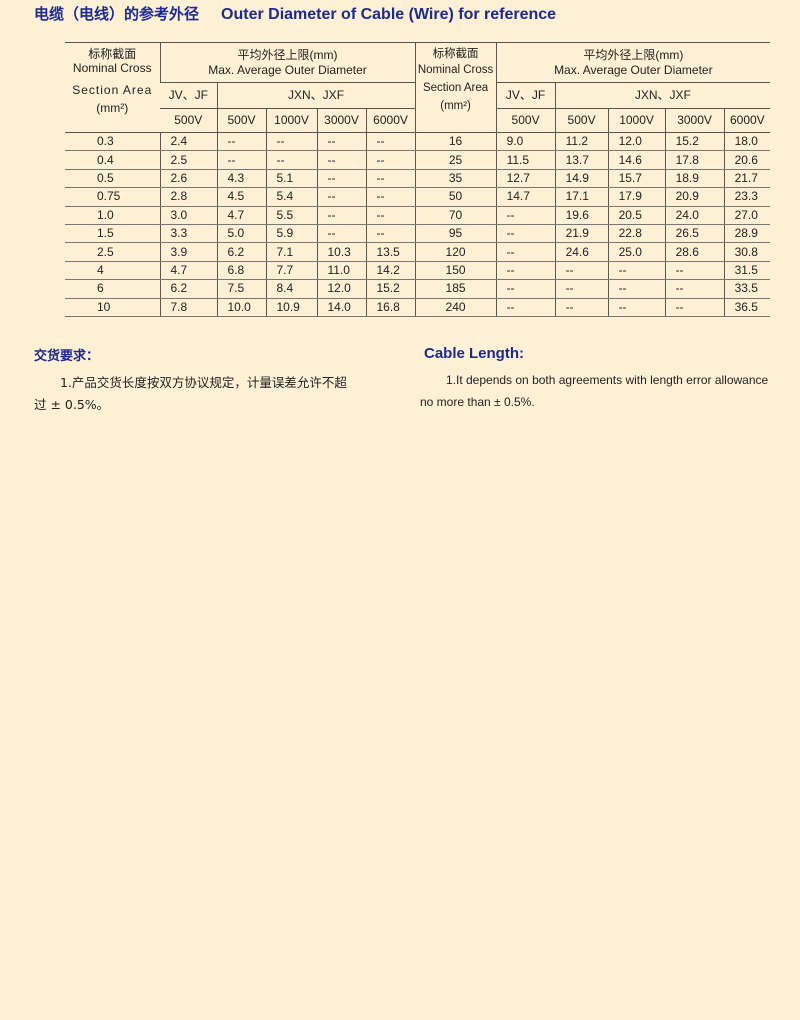 This screenshot has width=800, height=1020. I want to click on table-row: 0.75 2.8 4.5 5.4 -- -- 50 14.7 17.1 17.9 20.9 23.3, so click(418, 197).